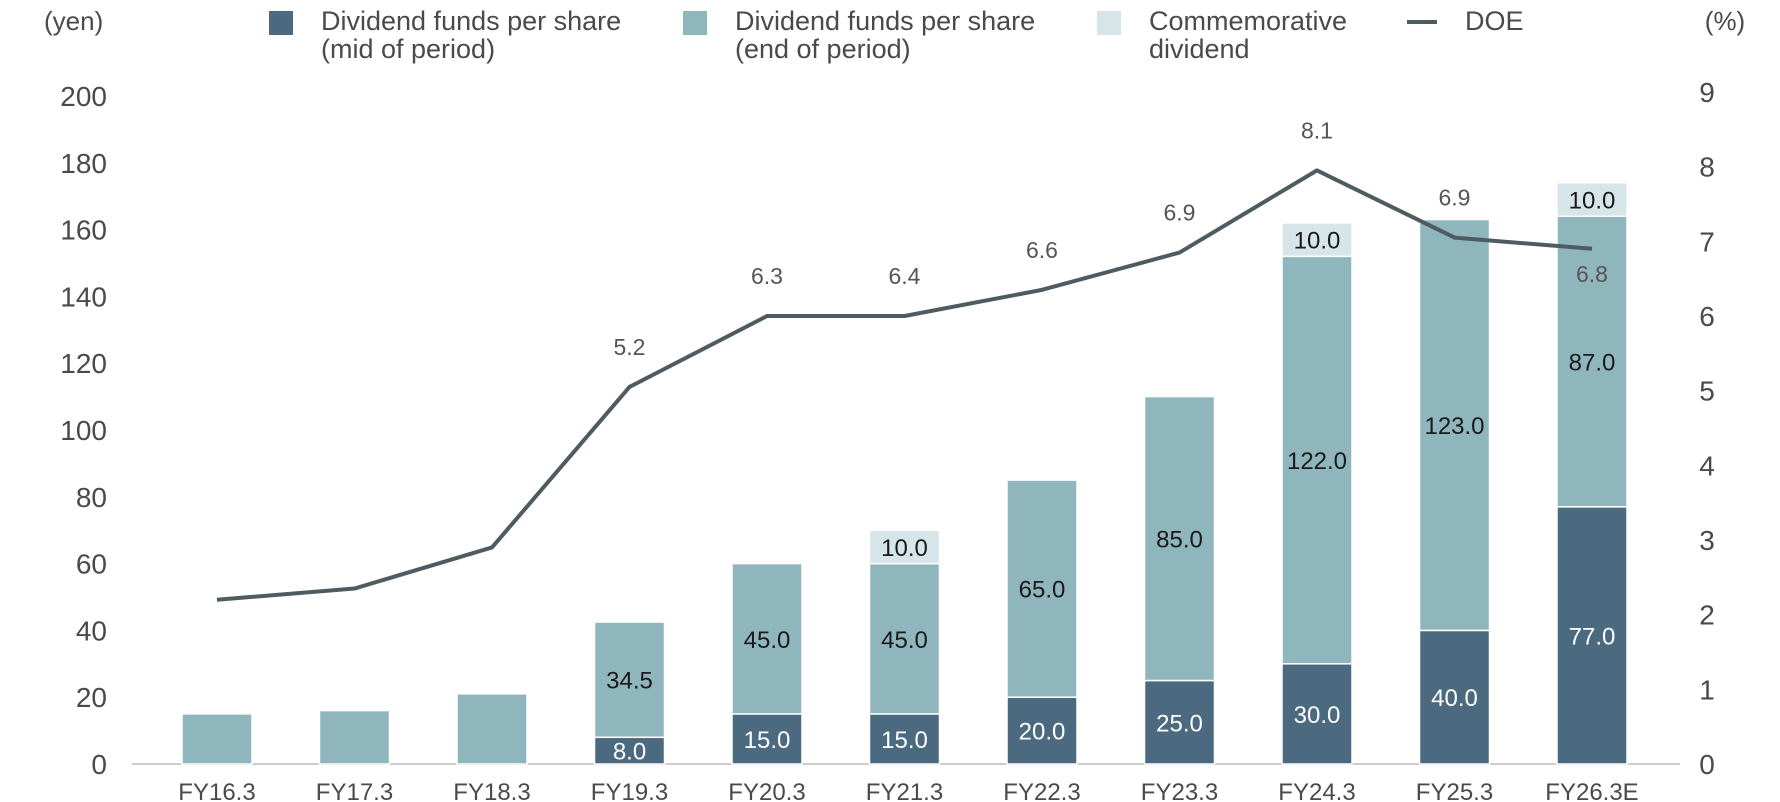  I want to click on doe-value-label: 6.6, so click(1042, 250).